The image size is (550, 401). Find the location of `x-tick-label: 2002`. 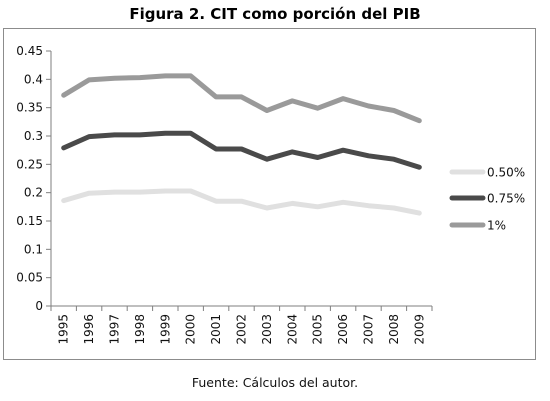

x-tick-label: 2002 is located at coordinates (242, 329).